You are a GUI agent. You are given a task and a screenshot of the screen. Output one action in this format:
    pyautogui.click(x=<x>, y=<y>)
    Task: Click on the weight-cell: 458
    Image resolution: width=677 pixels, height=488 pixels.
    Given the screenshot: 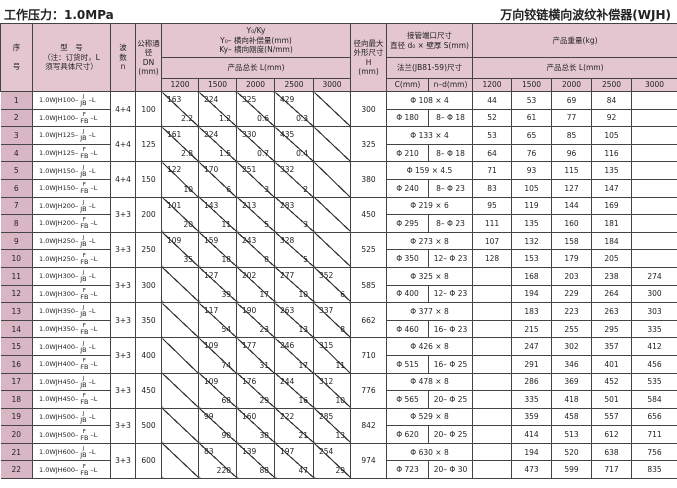 What is the action you would take?
    pyautogui.click(x=572, y=417)
    